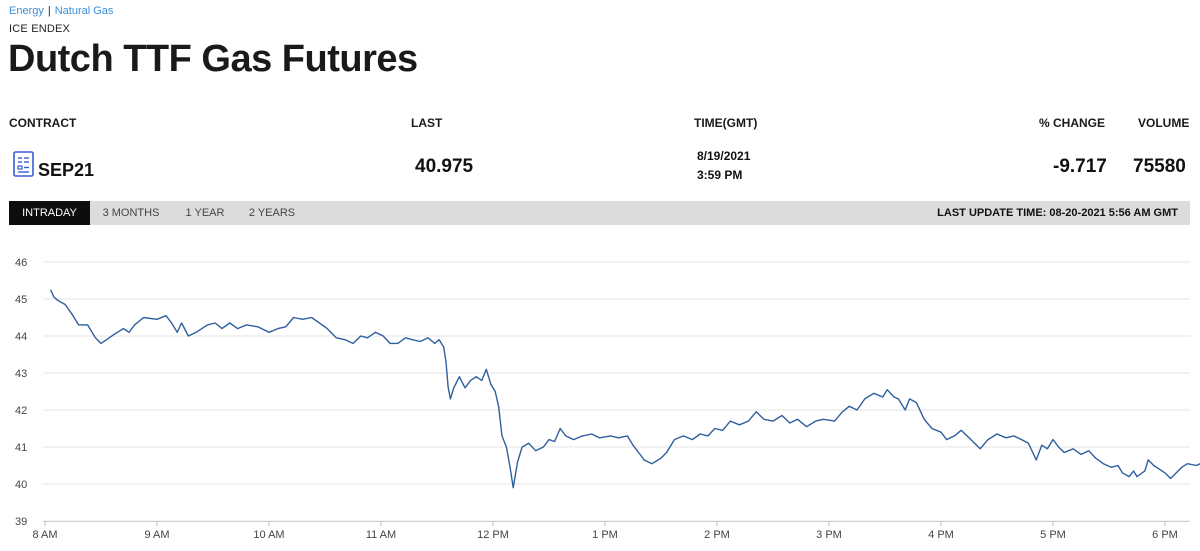 This screenshot has width=1200, height=551. What do you see at coordinates (1072, 123) in the screenshot?
I see `header-change: % CHANGE` at bounding box center [1072, 123].